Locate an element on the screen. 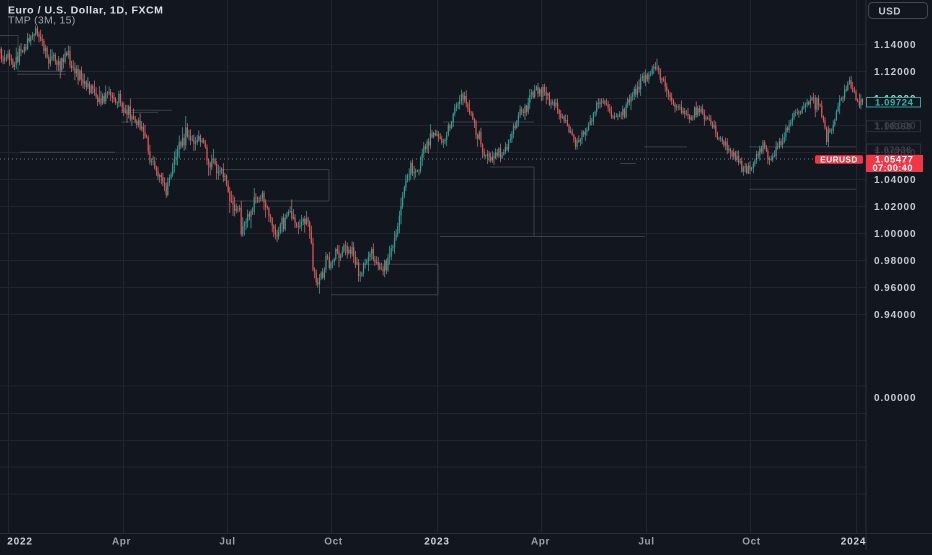  svg-text: TMP (3M, 15) is located at coordinates (42, 21).